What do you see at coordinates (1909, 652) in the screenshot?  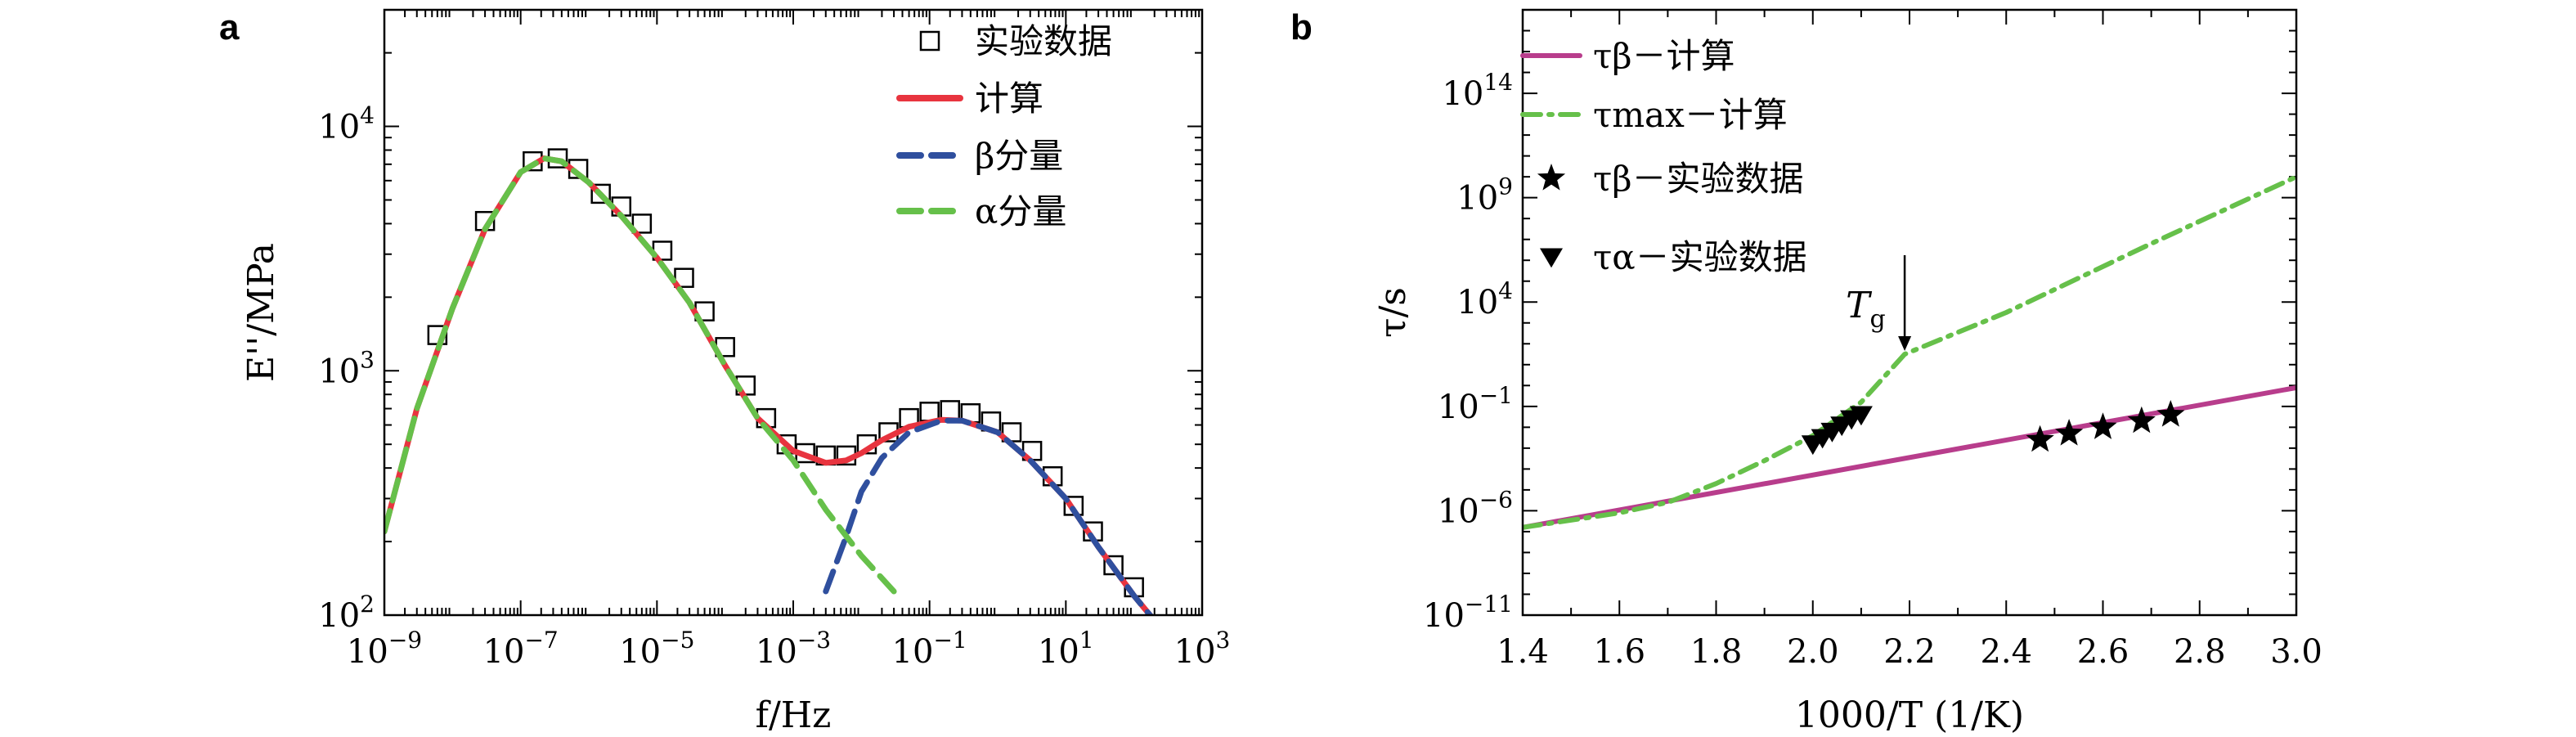 I see `x-tick-label: 2.2` at bounding box center [1909, 652].